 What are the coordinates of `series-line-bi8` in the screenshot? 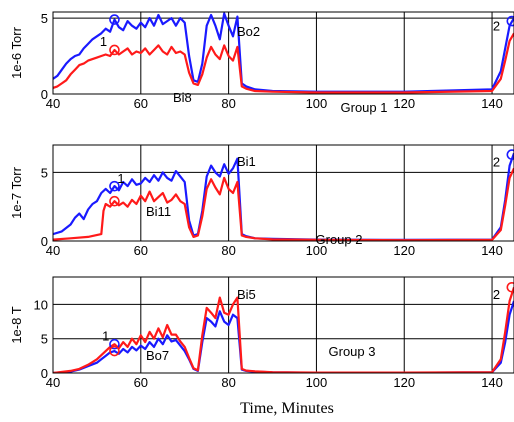 It's located at (283, 63).